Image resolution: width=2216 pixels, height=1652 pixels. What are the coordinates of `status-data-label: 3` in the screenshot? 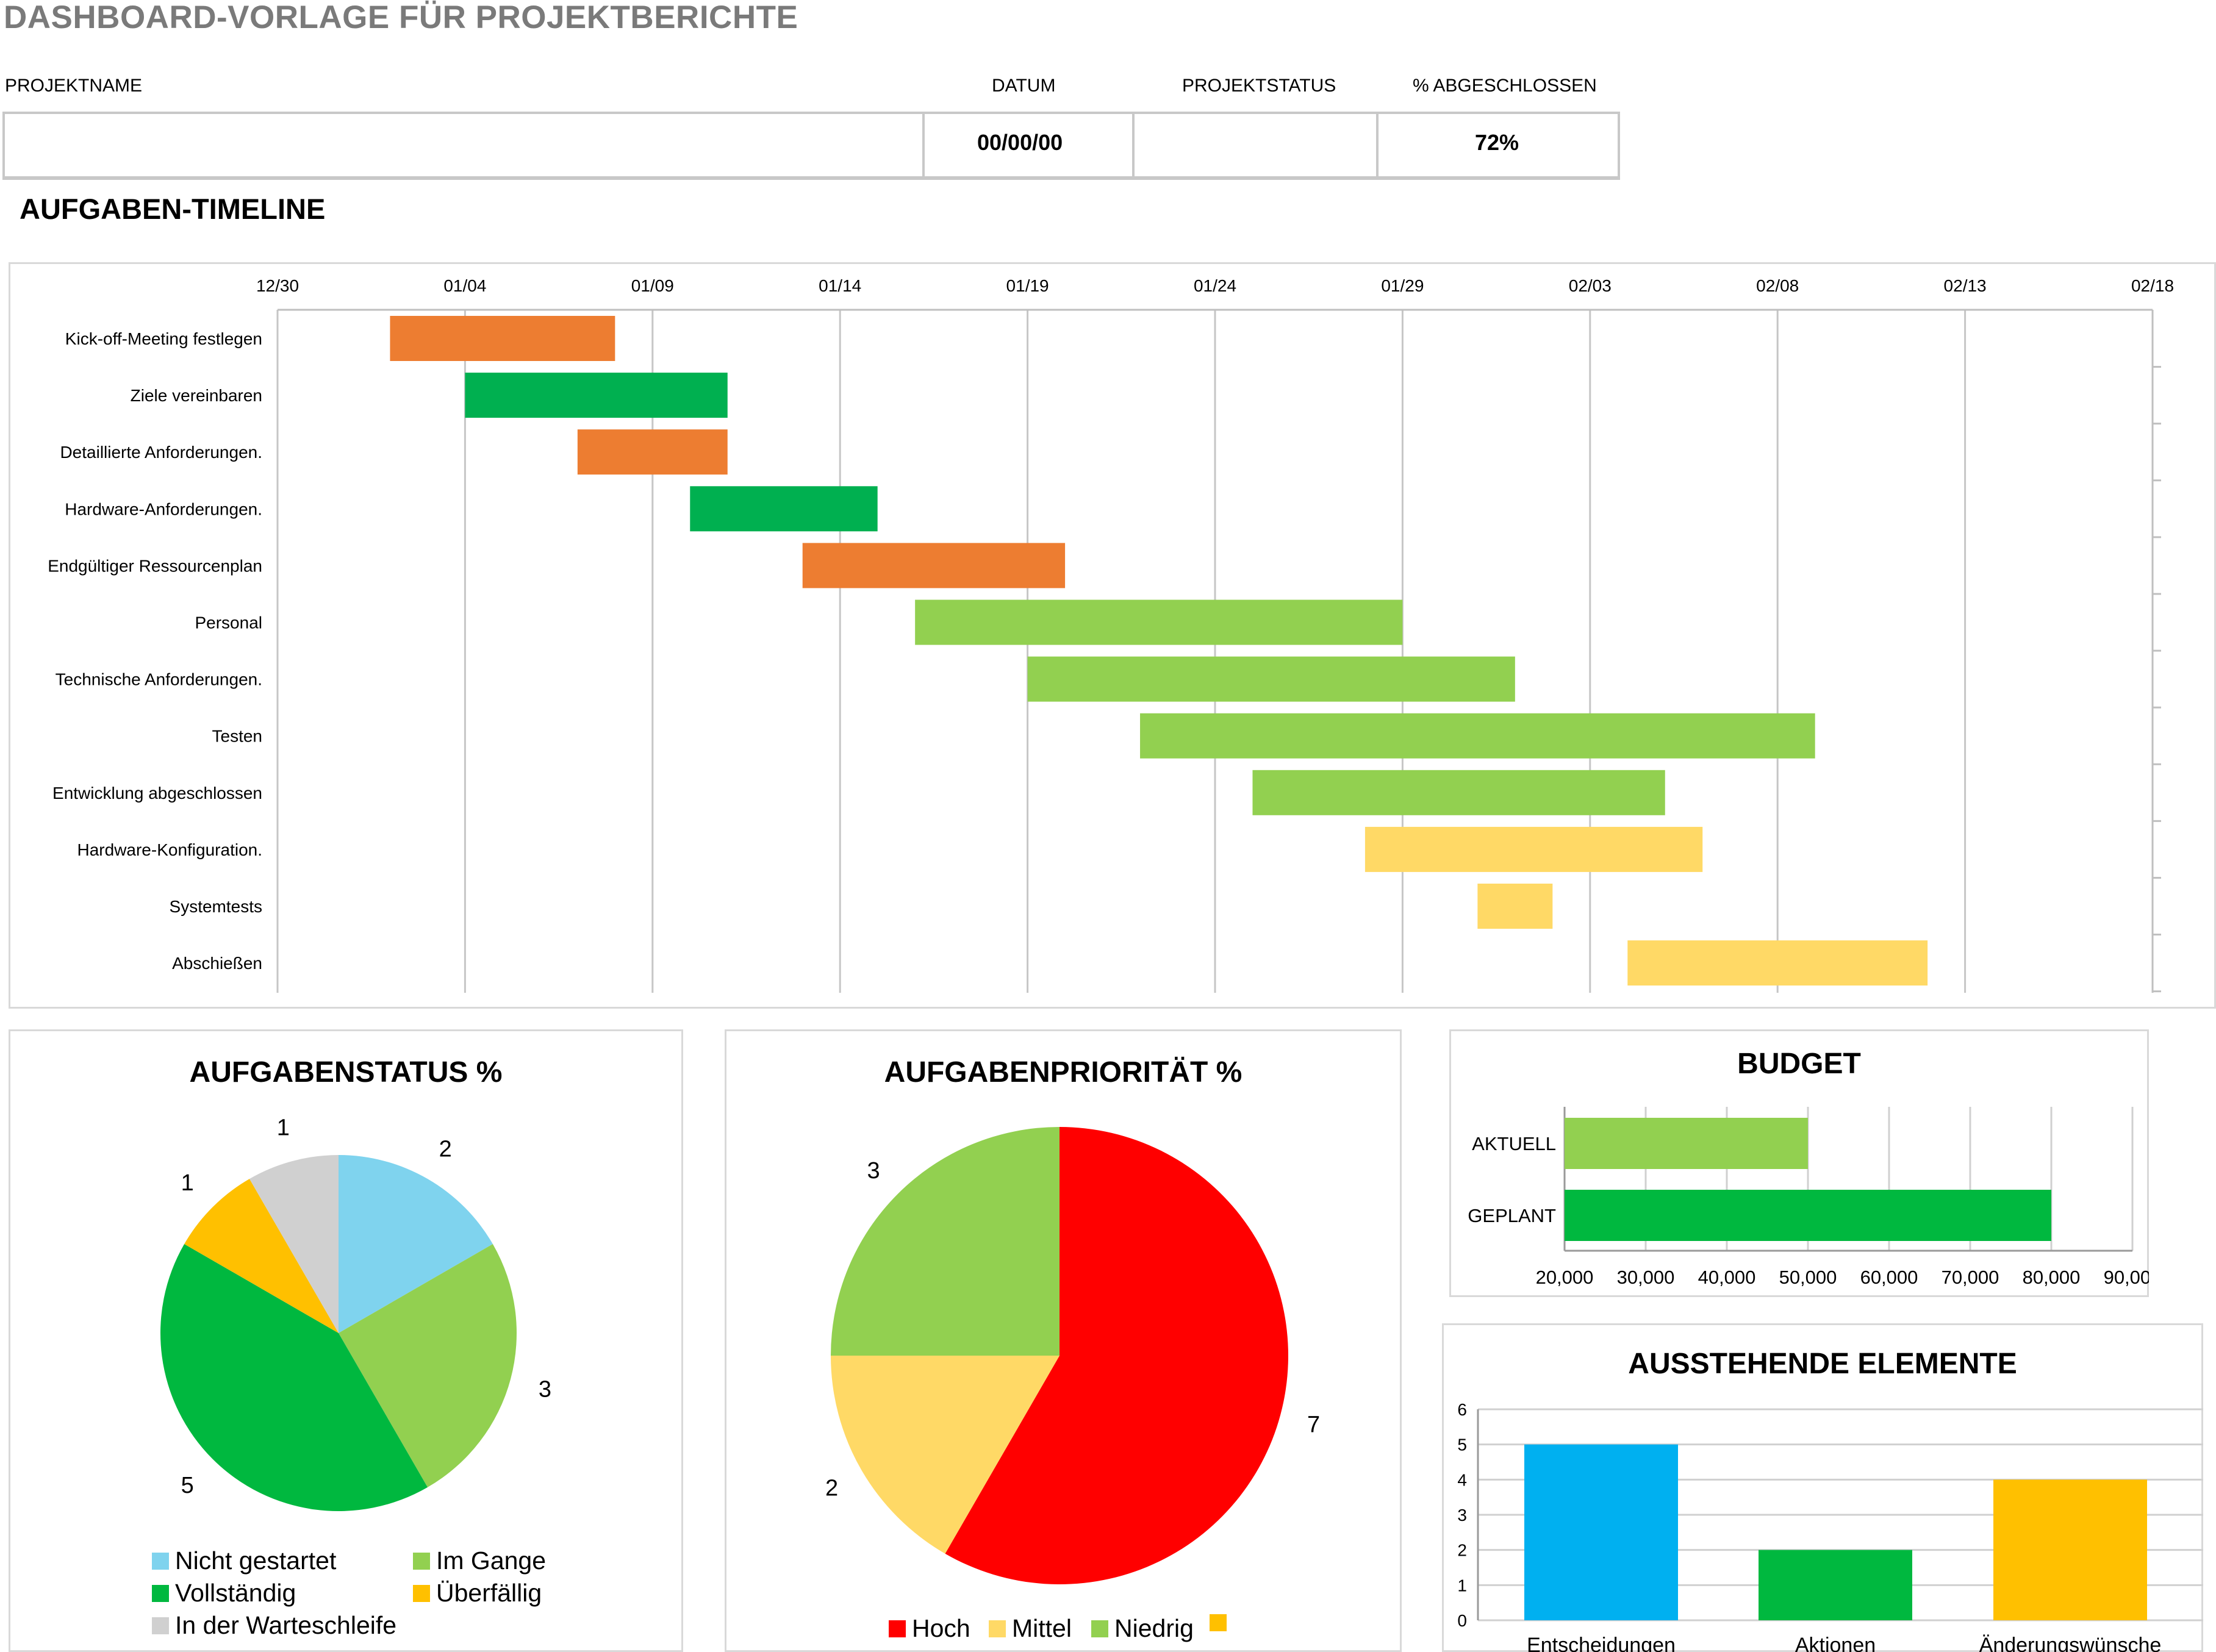 It's located at (545, 1390).